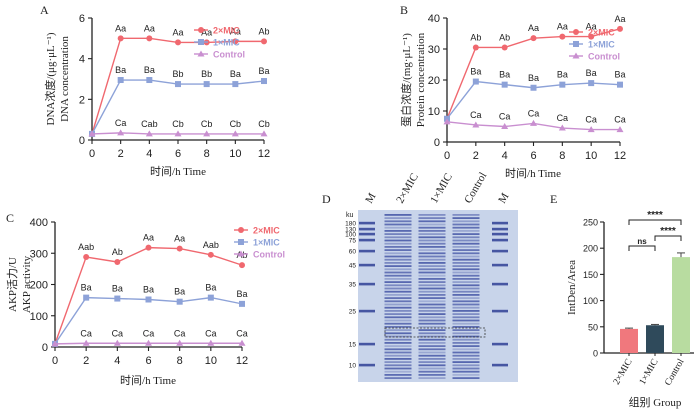  Describe the element at coordinates (353, 266) in the screenshot. I see `marker-label: 45` at that location.